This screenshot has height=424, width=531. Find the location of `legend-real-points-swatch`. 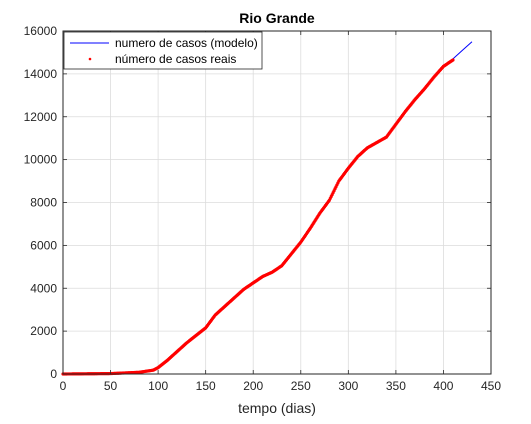

legend-real-points-swatch is located at coordinates (90, 59).